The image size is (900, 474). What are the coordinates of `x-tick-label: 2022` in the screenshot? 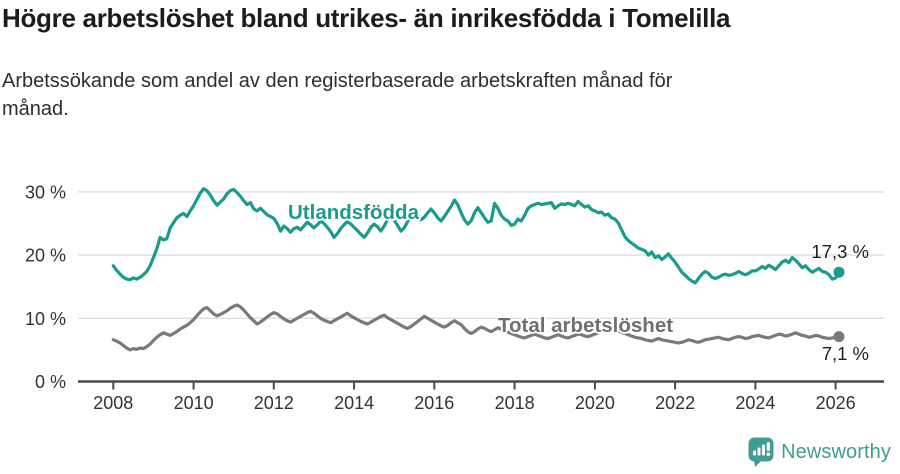 It's located at (675, 403).